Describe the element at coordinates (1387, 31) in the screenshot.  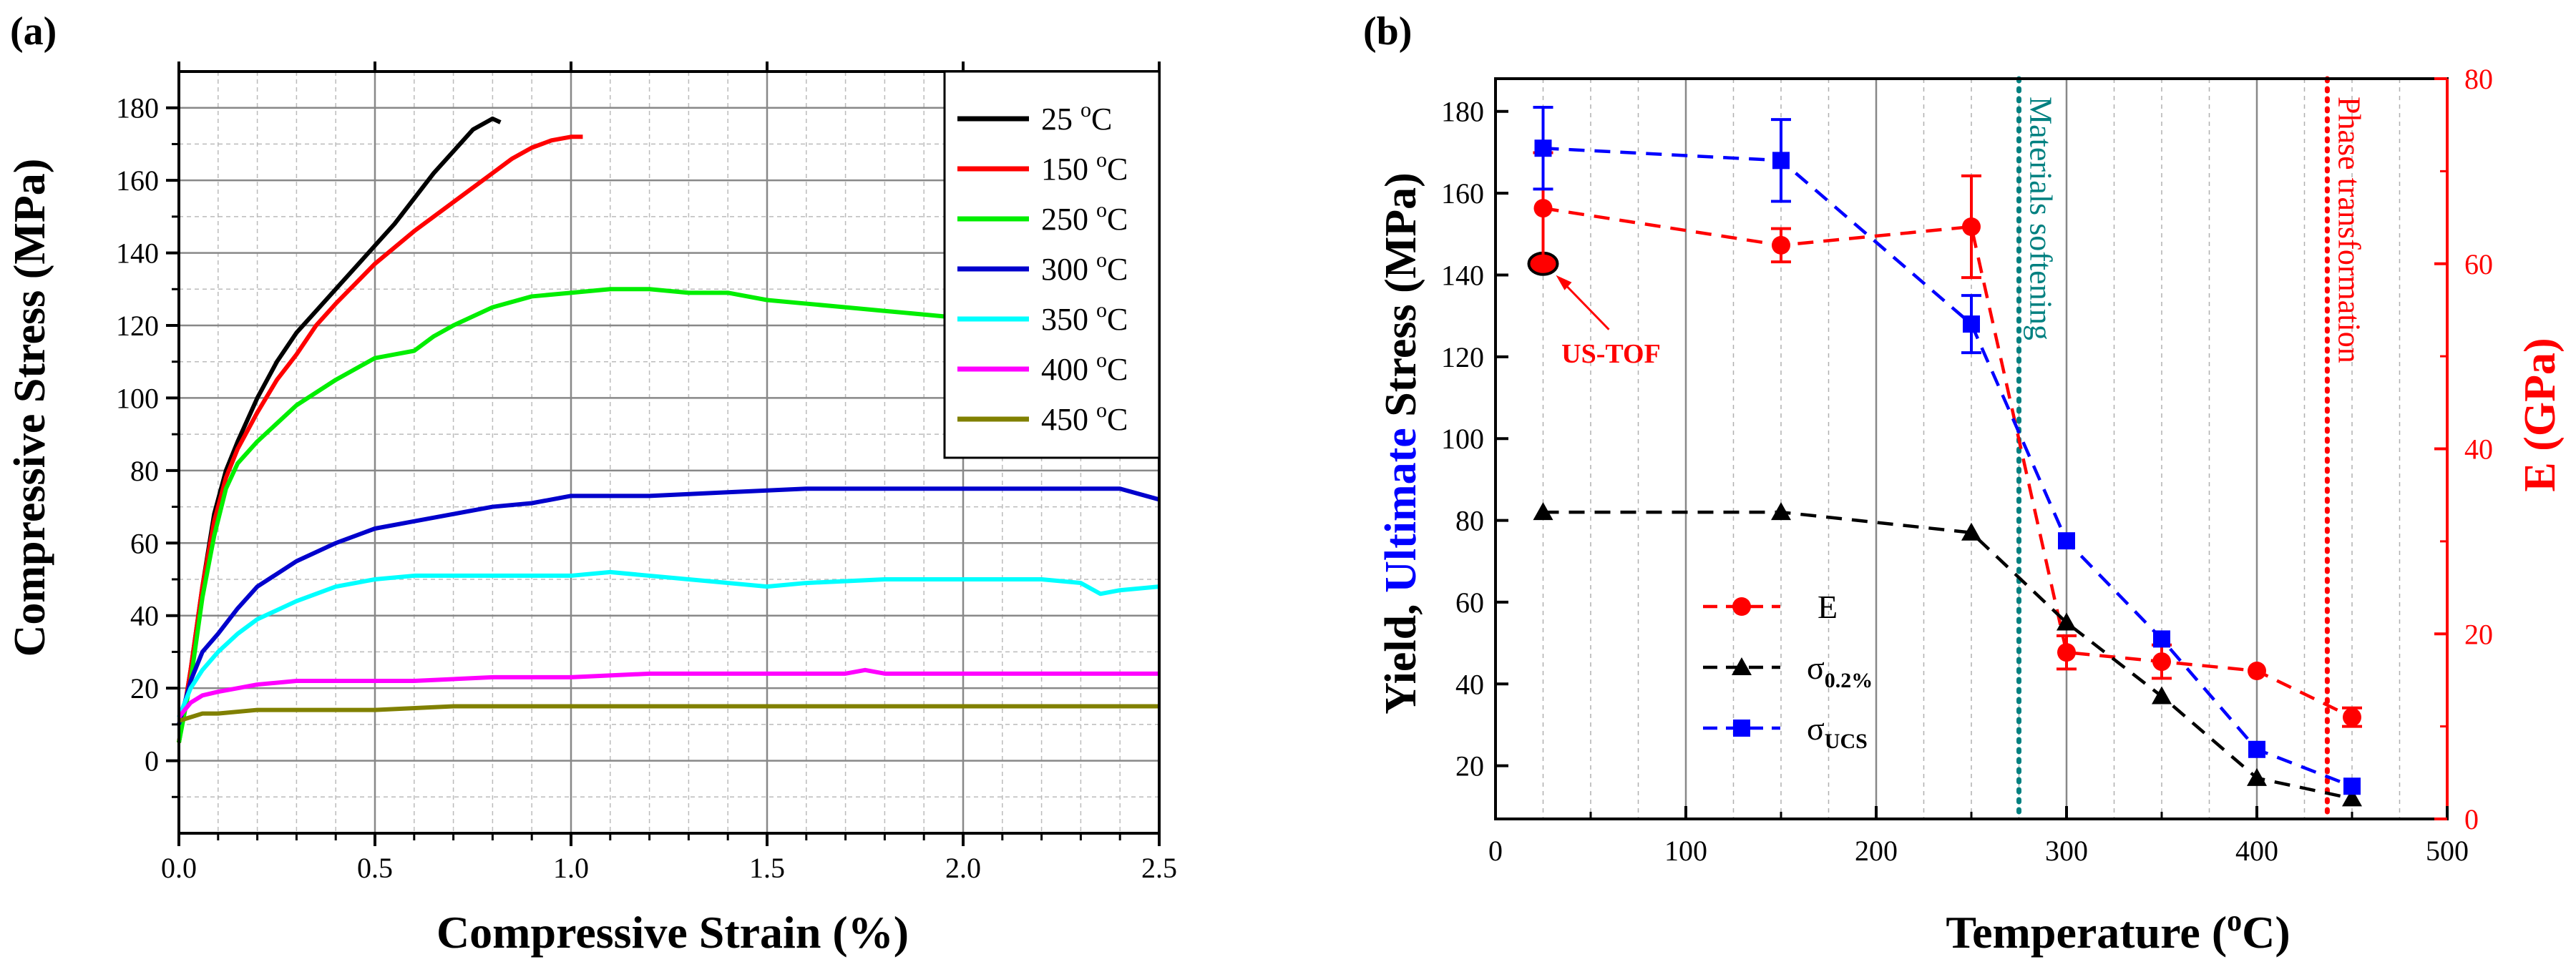
I see `panel-b-label: (b)` at that location.